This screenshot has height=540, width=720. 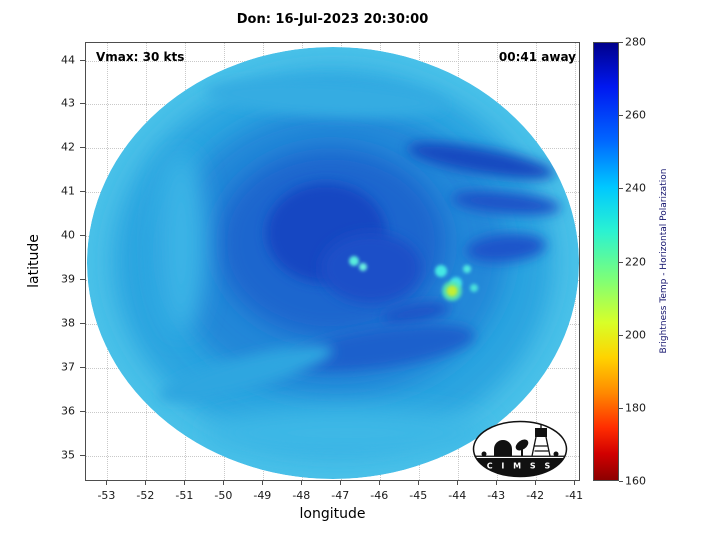 What do you see at coordinates (262, 495) in the screenshot?
I see `x-tick-label: -49` at bounding box center [262, 495].